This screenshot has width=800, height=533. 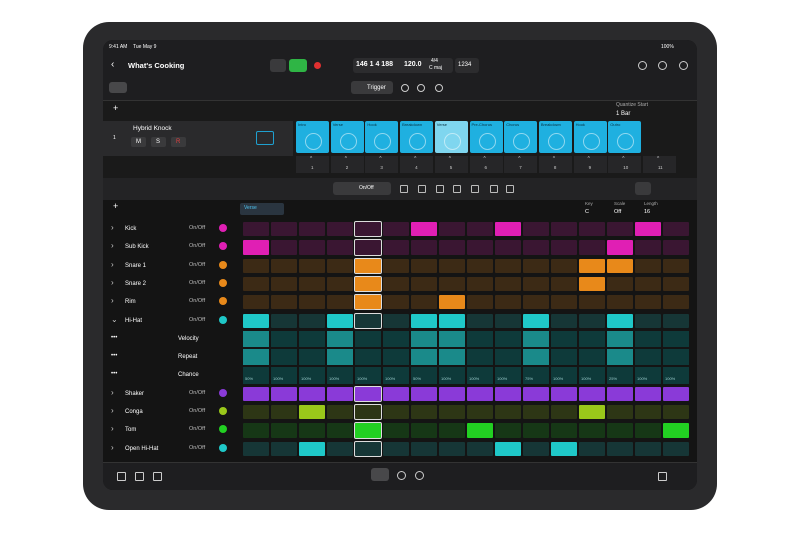 What do you see at coordinates (298, 65) in the screenshot?
I see `play-button` at bounding box center [298, 65].